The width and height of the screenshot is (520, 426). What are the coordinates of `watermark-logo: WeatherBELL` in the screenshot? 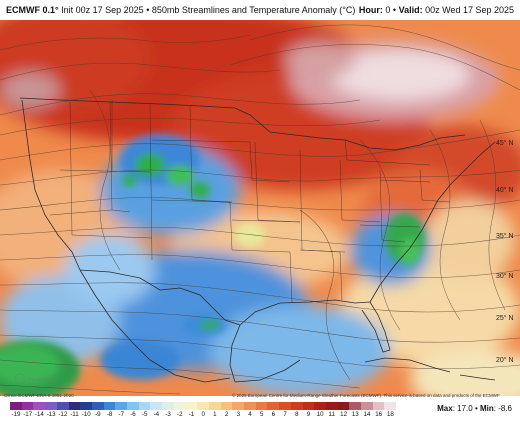 It's located at (38, 379).